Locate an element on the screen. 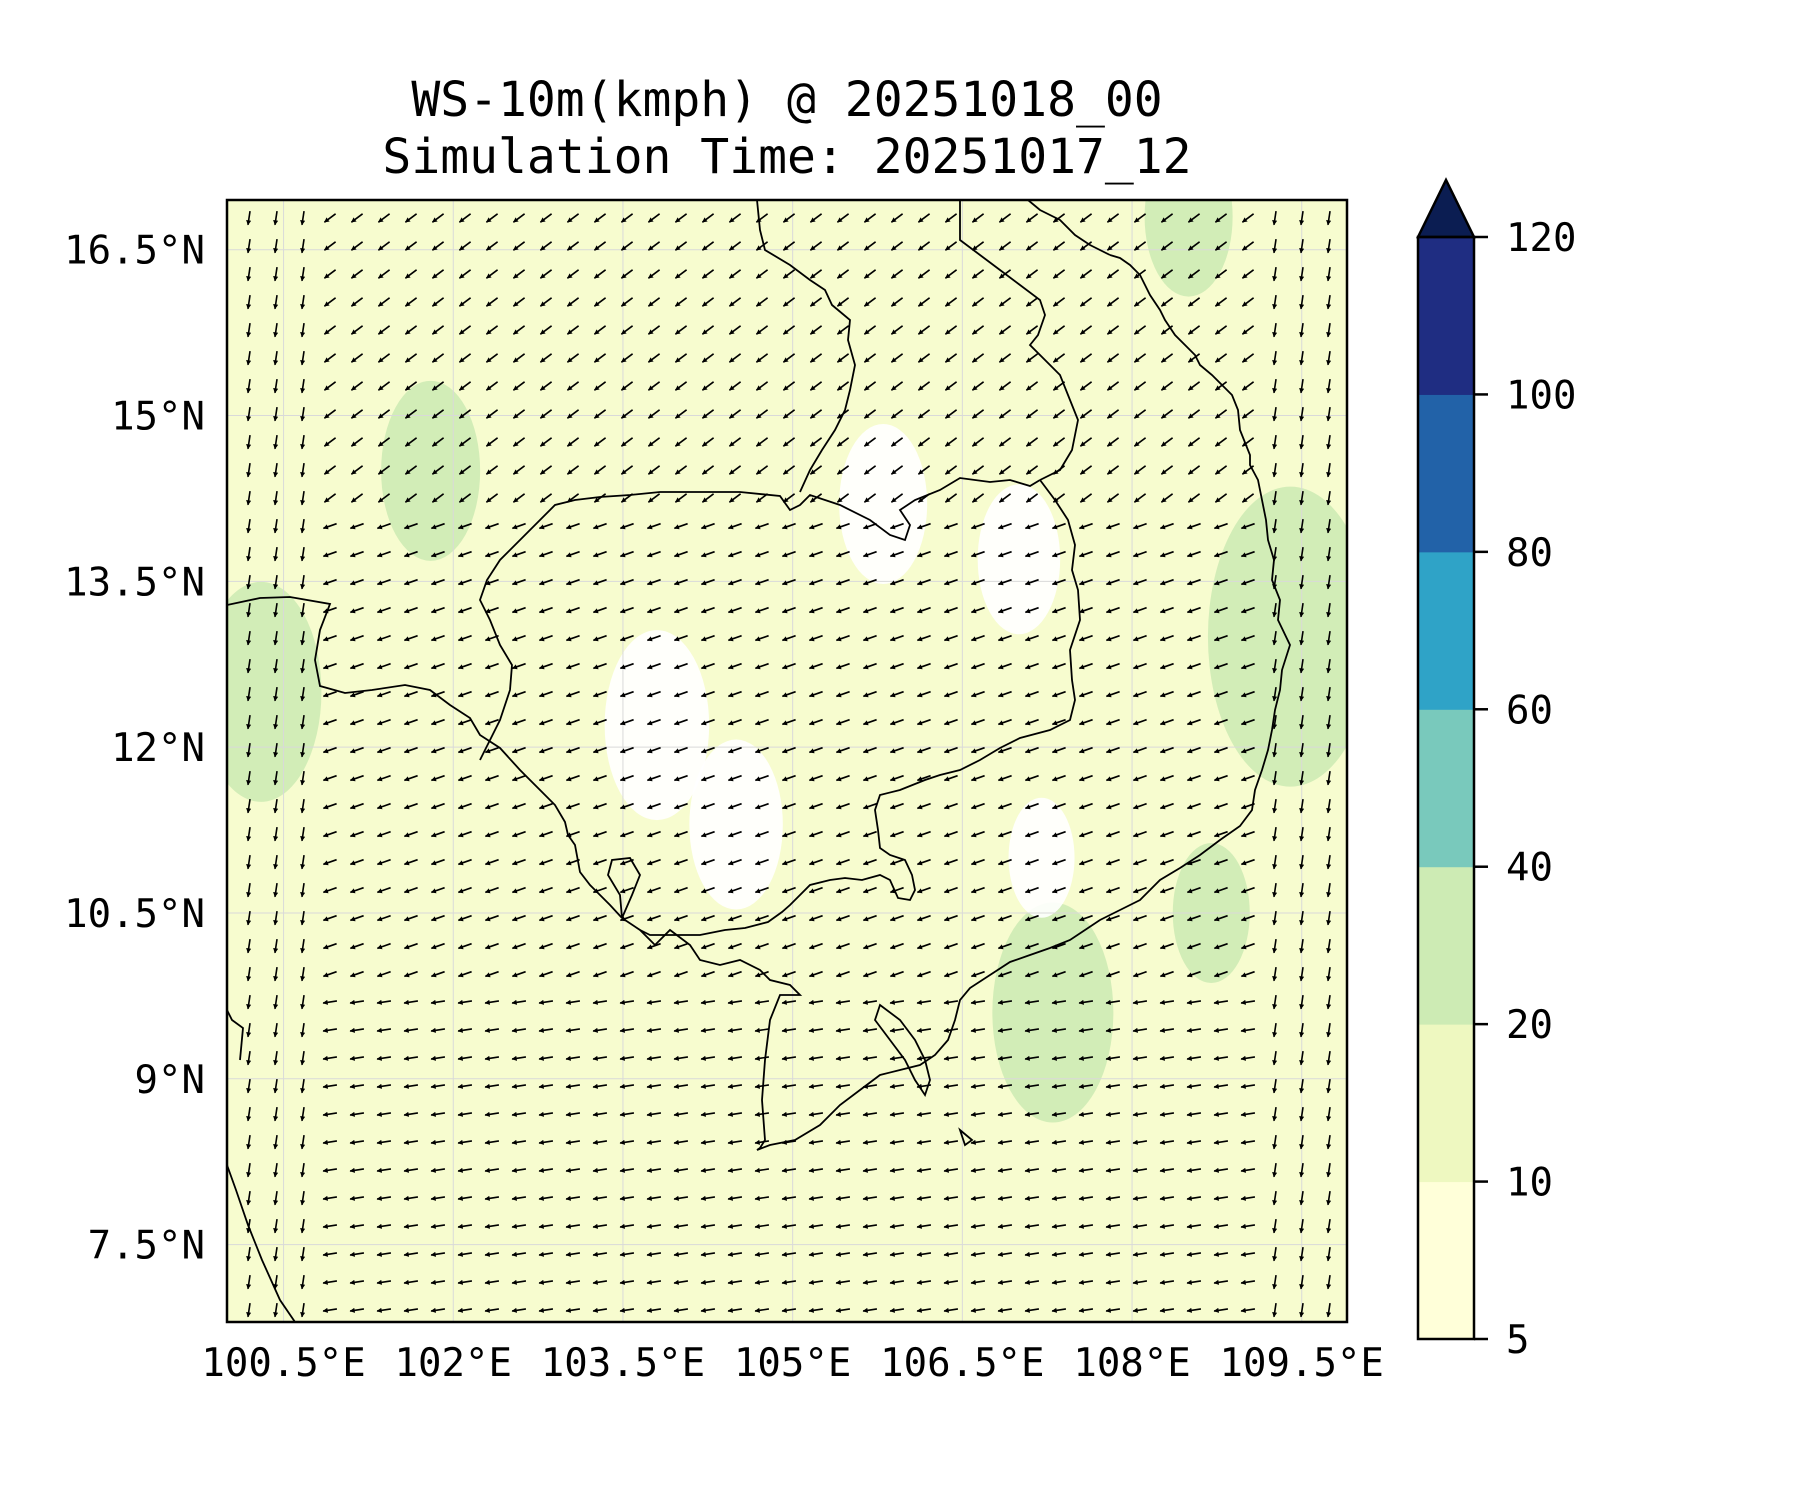  cambodia-coast is located at coordinates (624, 888).